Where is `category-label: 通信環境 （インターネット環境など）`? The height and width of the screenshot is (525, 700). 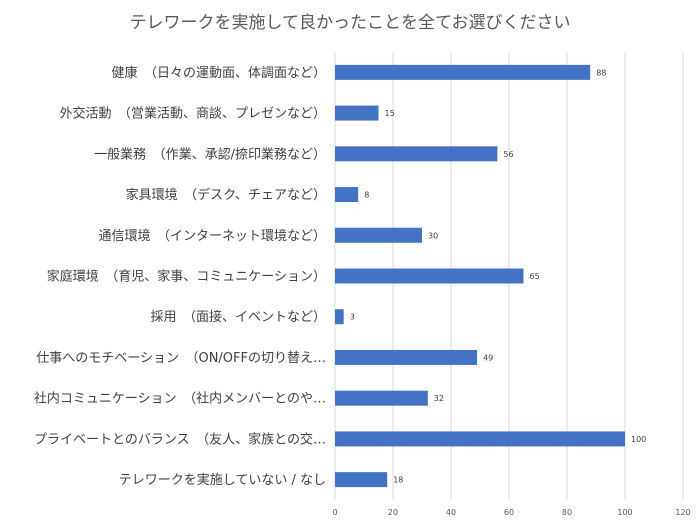
category-label: 通信環境 （インターネット環境など） is located at coordinates (212, 236).